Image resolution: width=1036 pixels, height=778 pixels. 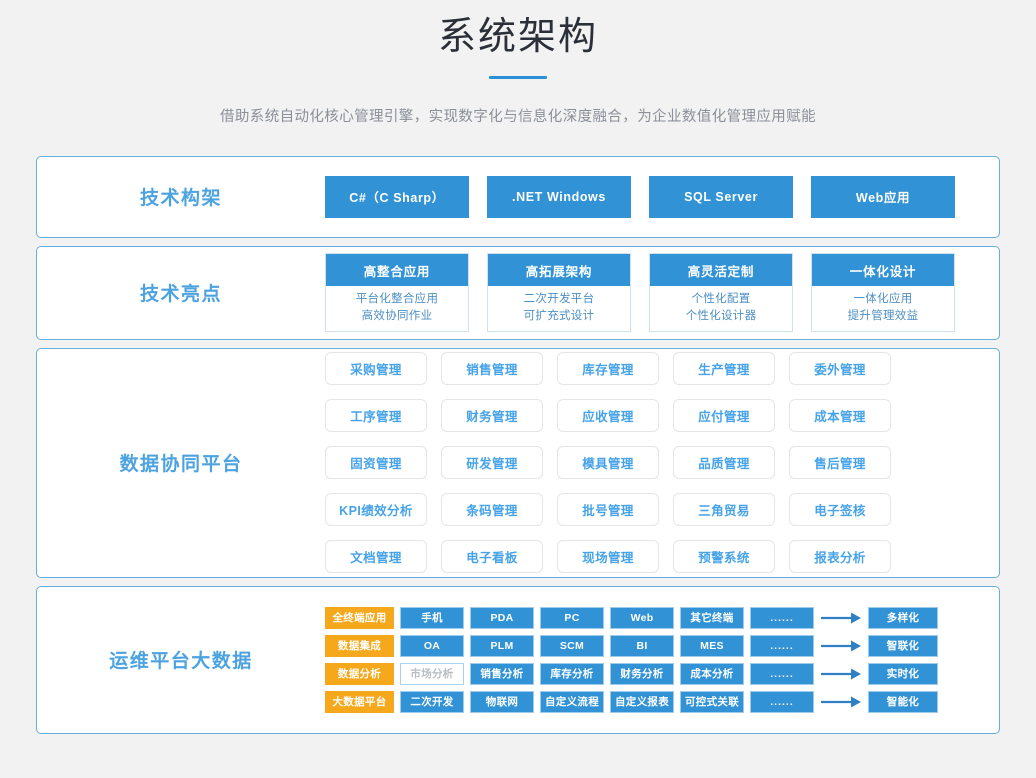 I want to click on highlight-card: 高整合应用 平台化整合应用 高效协同作业, so click(x=397, y=292).